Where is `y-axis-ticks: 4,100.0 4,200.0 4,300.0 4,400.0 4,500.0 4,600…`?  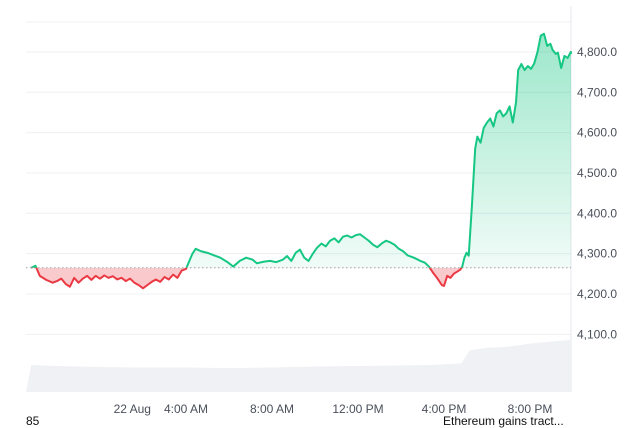 y-axis-ticks: 4,100.0 4,200.0 4,300.0 4,400.0 4,500.0 4,600… is located at coordinates (597, 193).